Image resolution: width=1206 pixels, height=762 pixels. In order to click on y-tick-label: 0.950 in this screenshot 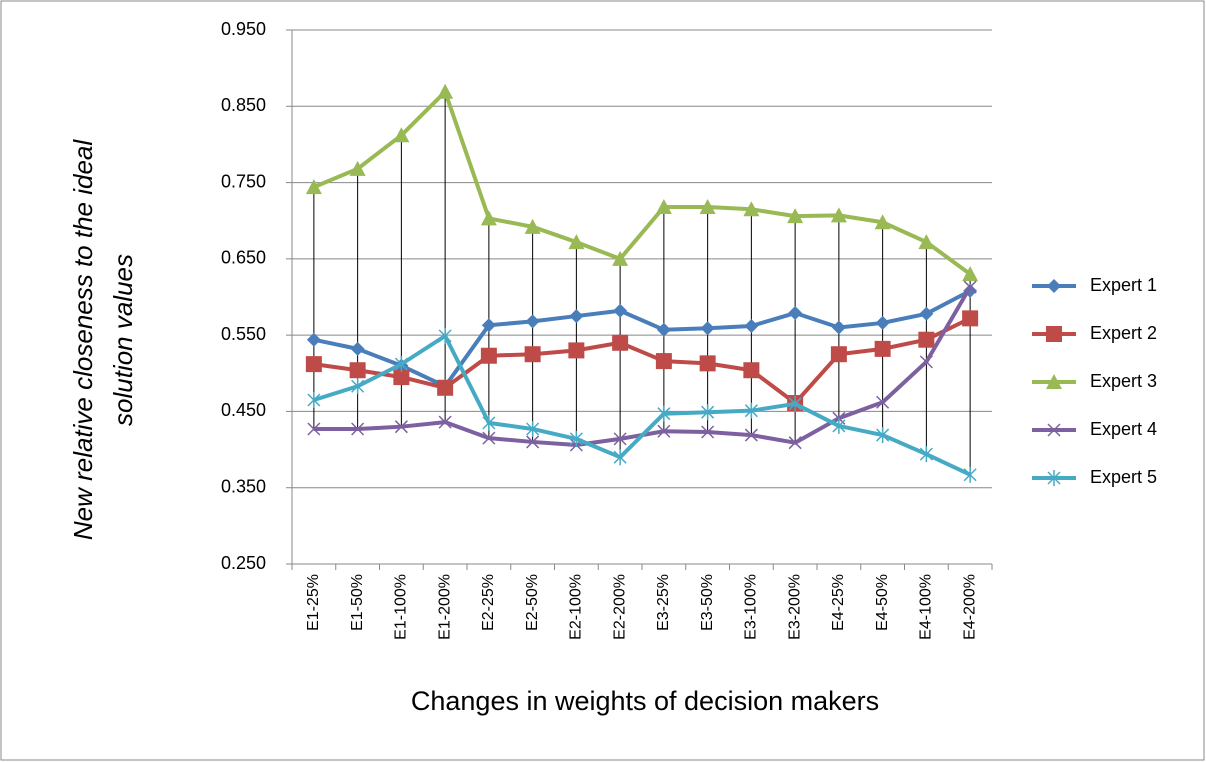, I will do `click(243, 29)`.